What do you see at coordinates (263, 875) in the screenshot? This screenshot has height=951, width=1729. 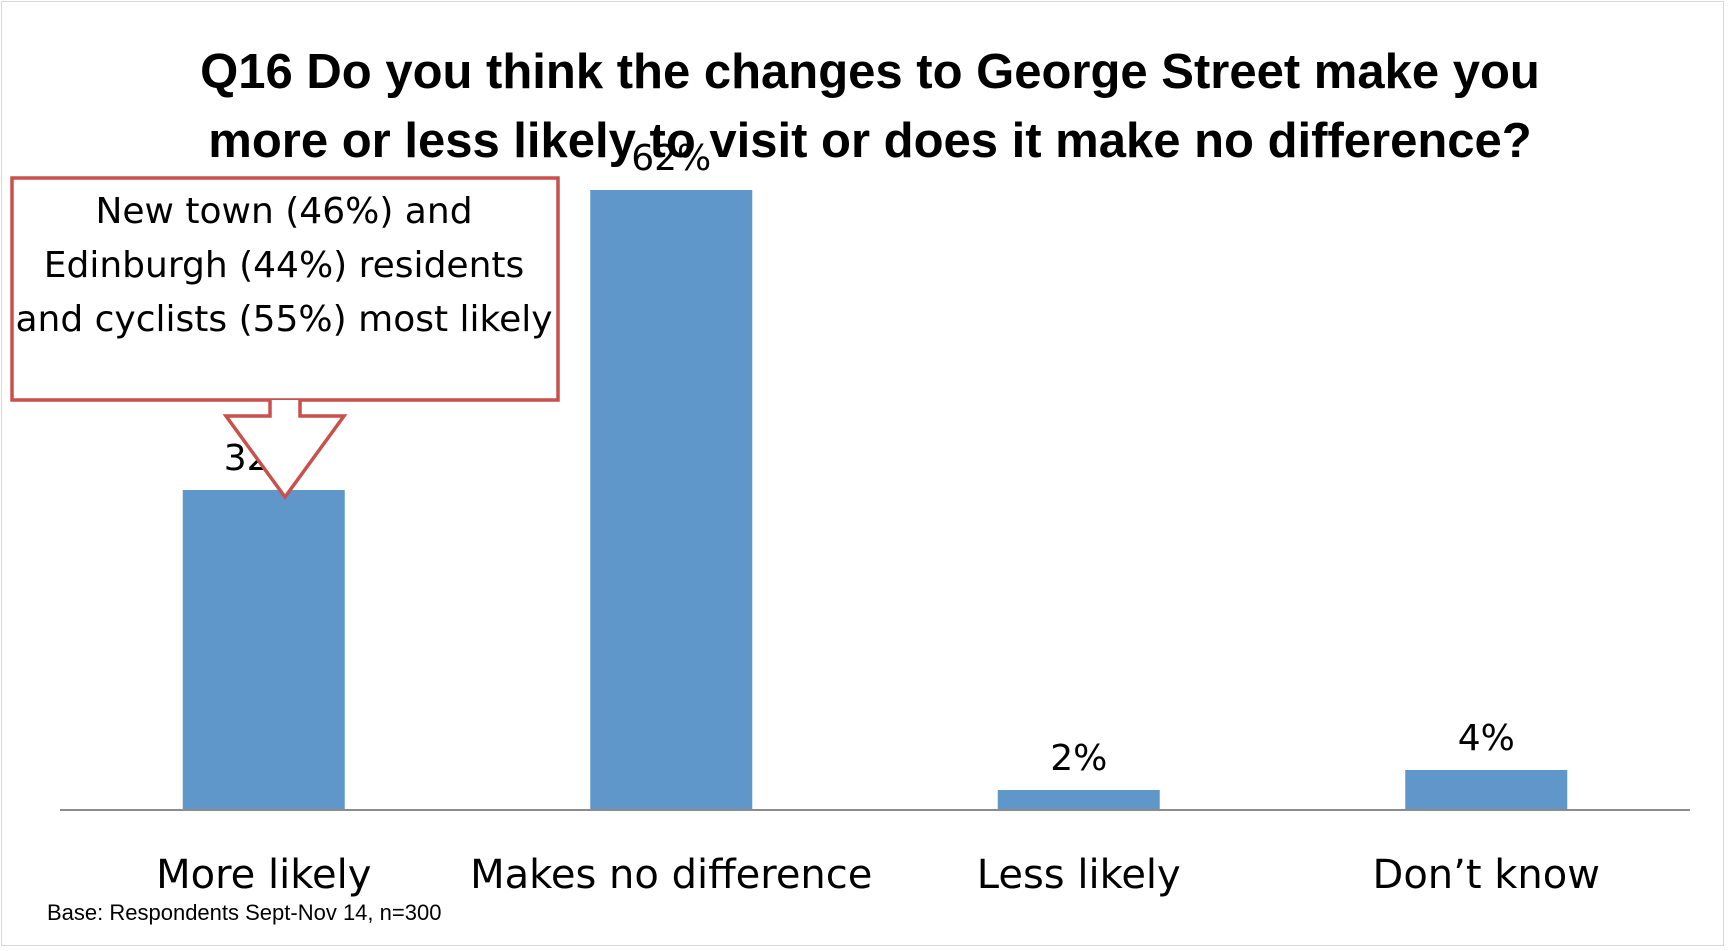 I see `category-label-0: More likely` at bounding box center [263, 875].